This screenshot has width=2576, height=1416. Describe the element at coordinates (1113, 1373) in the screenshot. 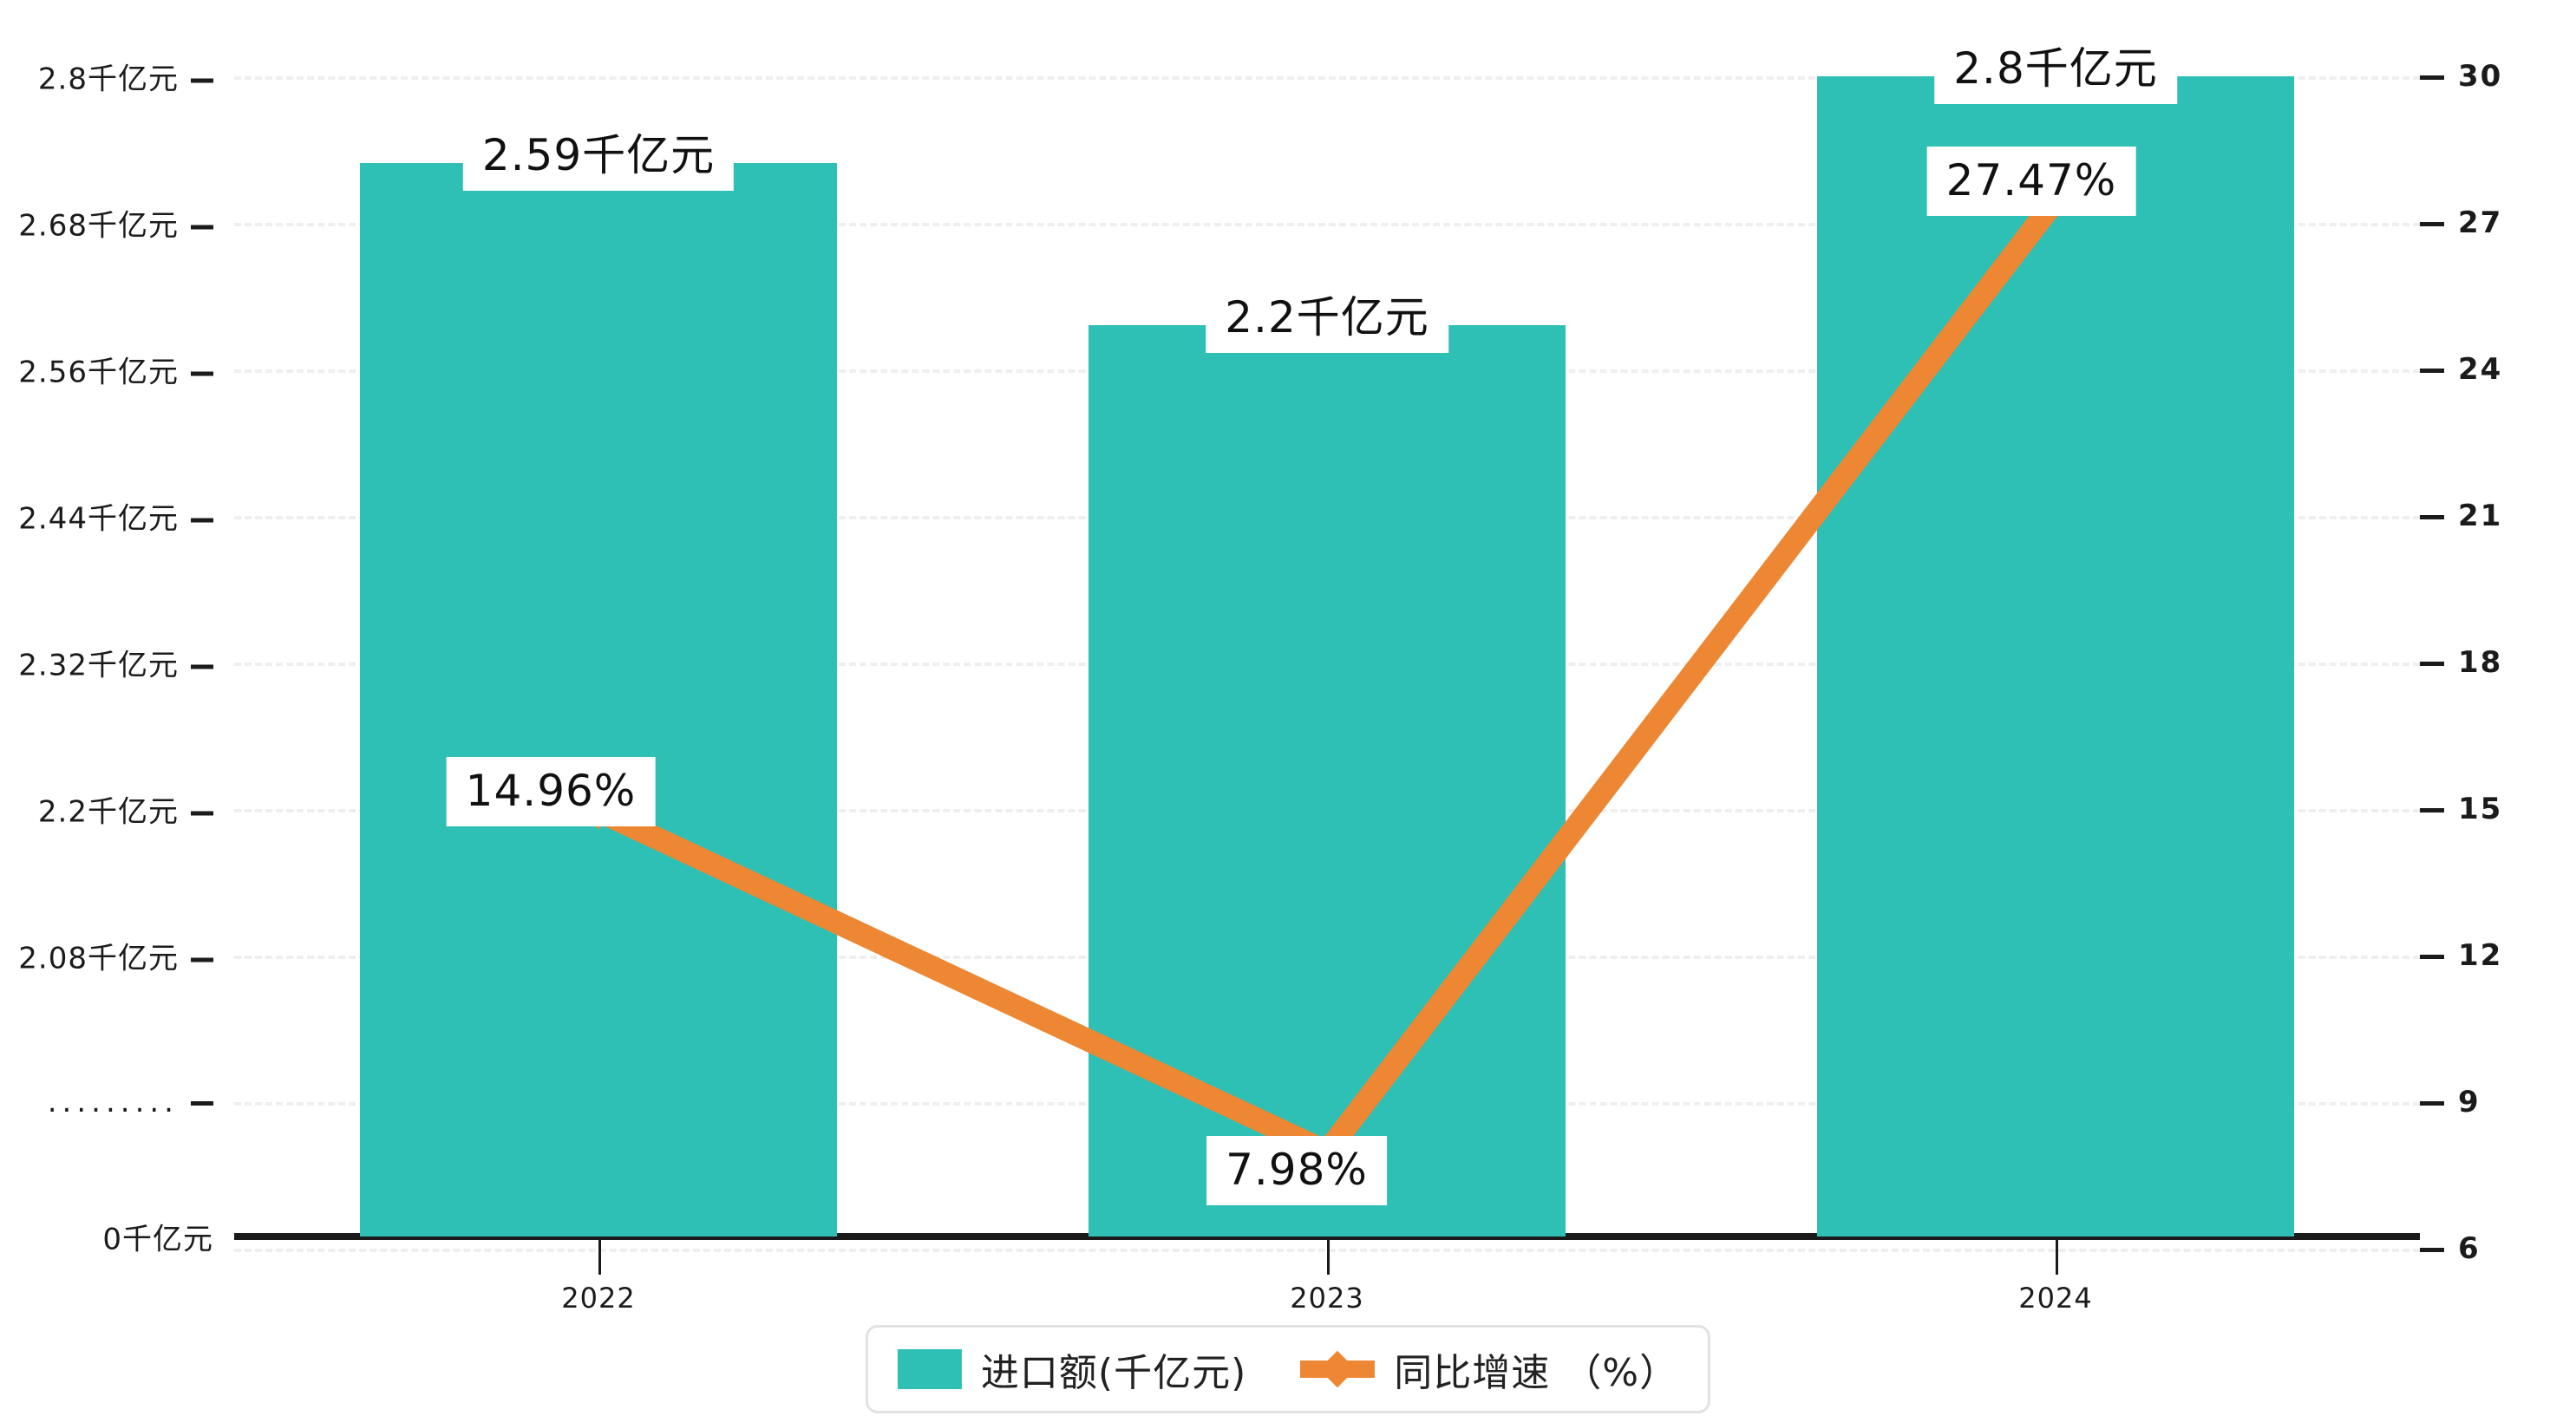

I see `legend-label-import-amount: 进口额(千亿元)` at that location.